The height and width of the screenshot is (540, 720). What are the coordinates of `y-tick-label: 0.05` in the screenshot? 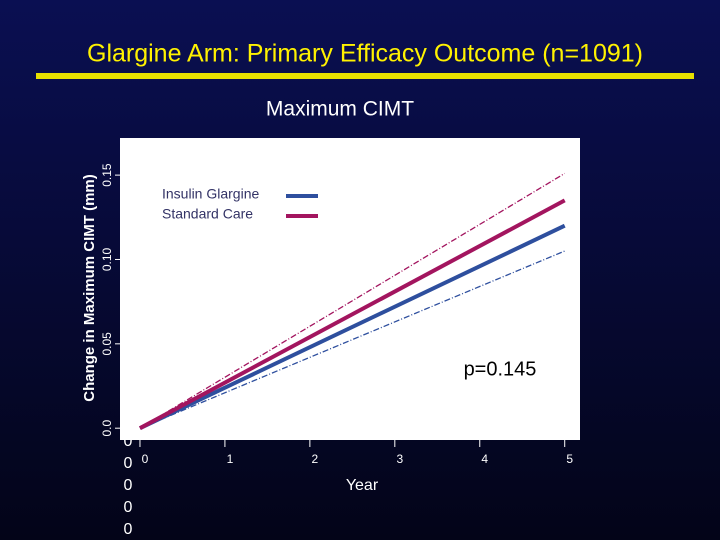 It's located at (107, 344).